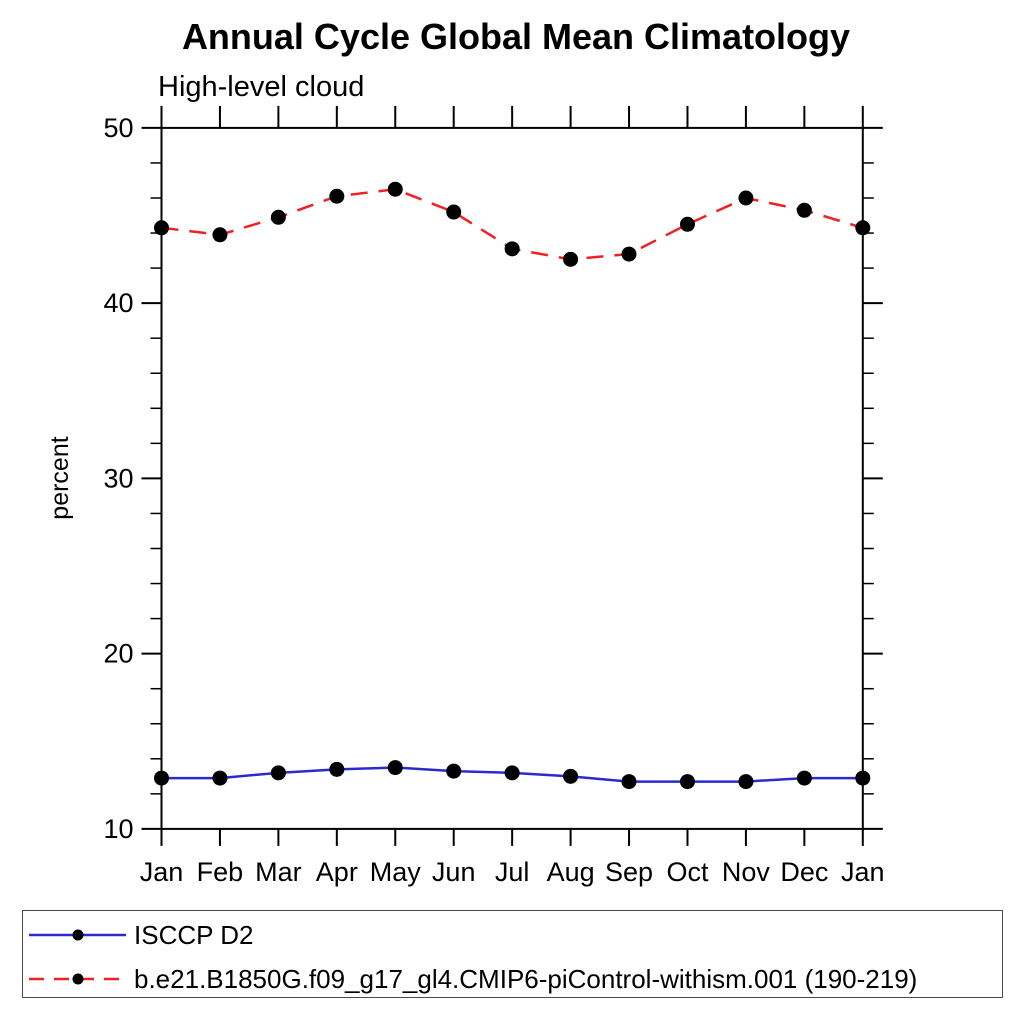 The width and height of the screenshot is (1024, 1024). I want to click on x-tick-label: Aug, so click(571, 872).